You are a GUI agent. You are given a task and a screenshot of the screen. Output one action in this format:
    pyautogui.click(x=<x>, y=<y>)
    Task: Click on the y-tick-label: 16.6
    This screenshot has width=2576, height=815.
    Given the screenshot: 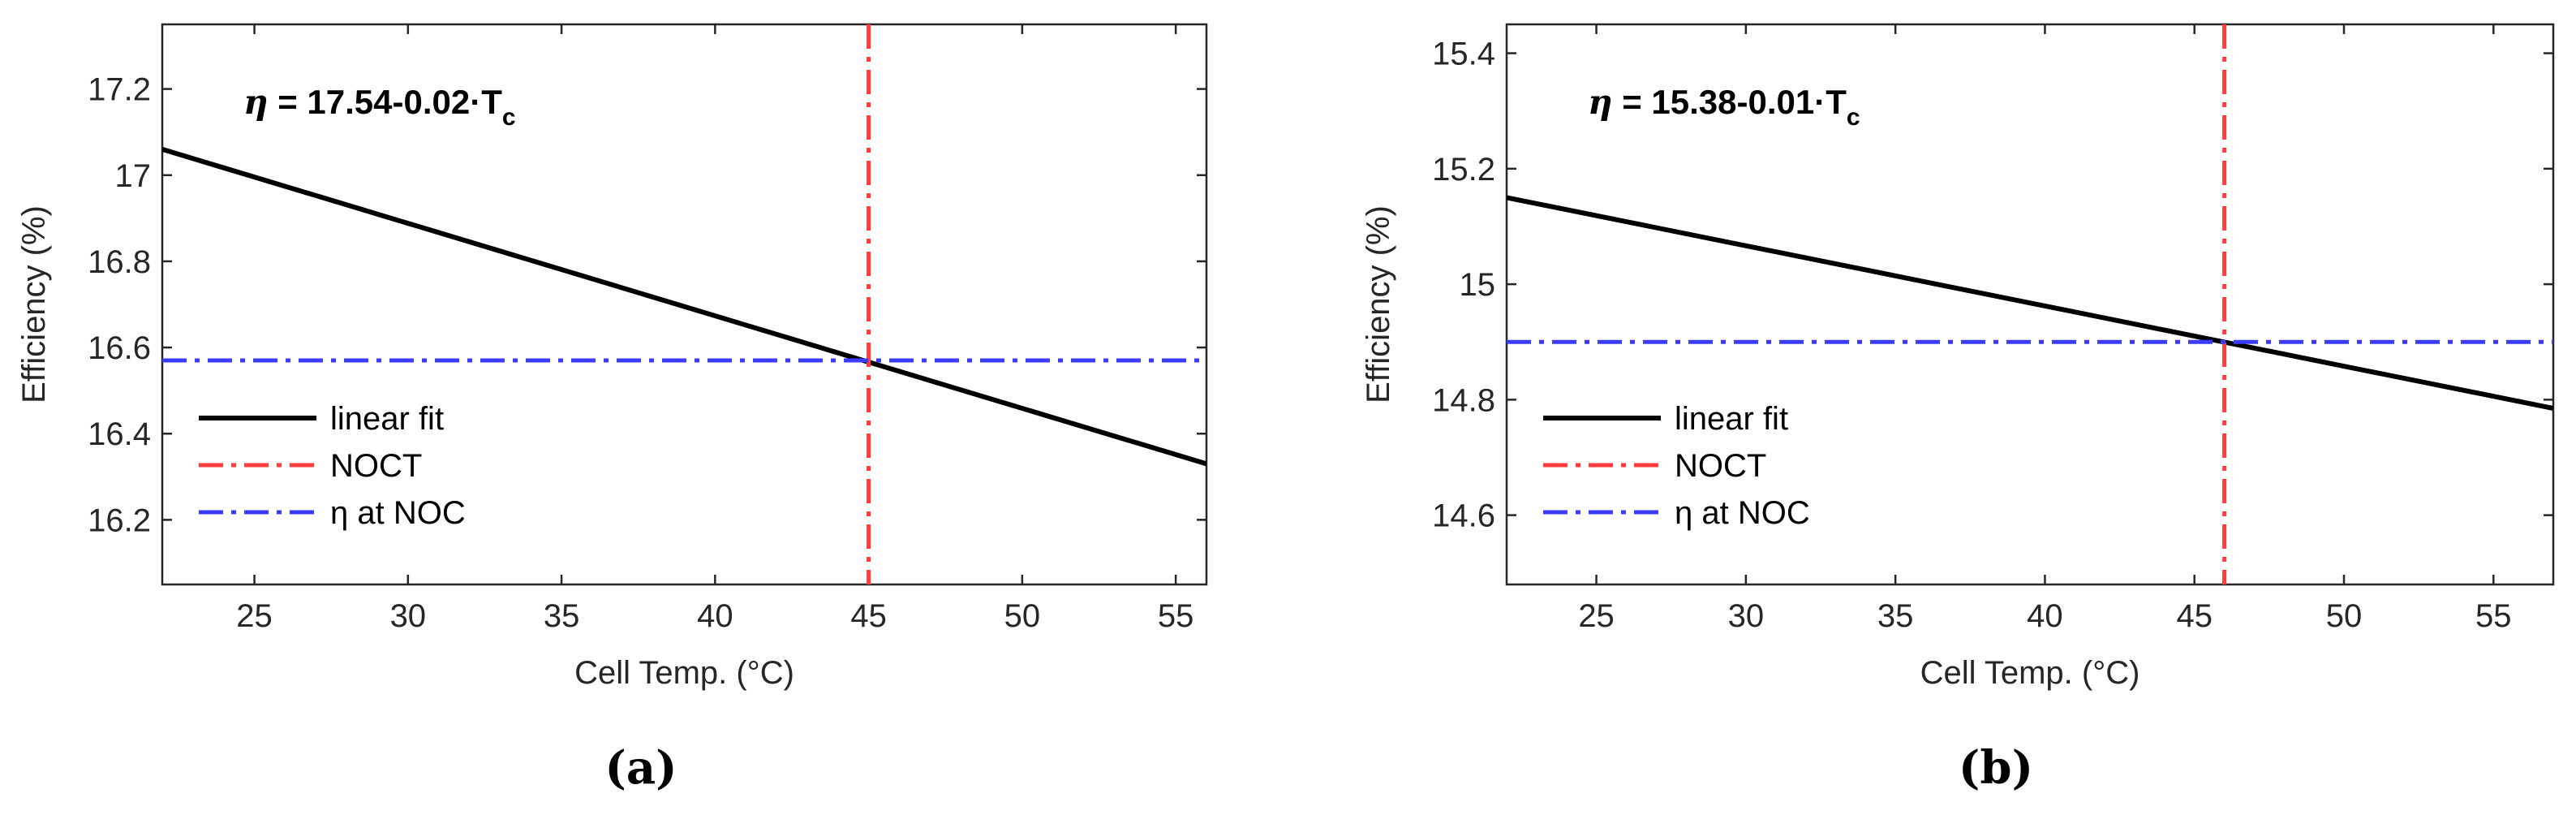 What is the action you would take?
    pyautogui.click(x=119, y=348)
    